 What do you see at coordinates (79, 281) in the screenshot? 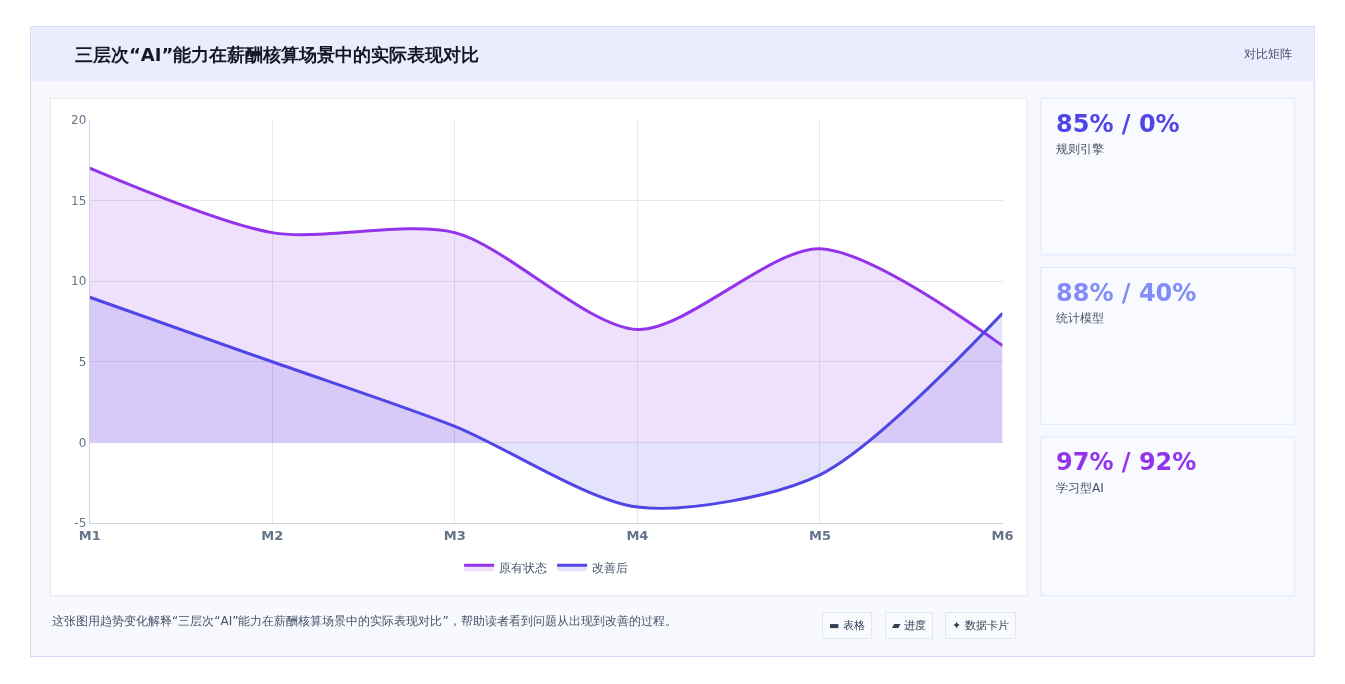
I see `y-tick-label: 10` at bounding box center [79, 281].